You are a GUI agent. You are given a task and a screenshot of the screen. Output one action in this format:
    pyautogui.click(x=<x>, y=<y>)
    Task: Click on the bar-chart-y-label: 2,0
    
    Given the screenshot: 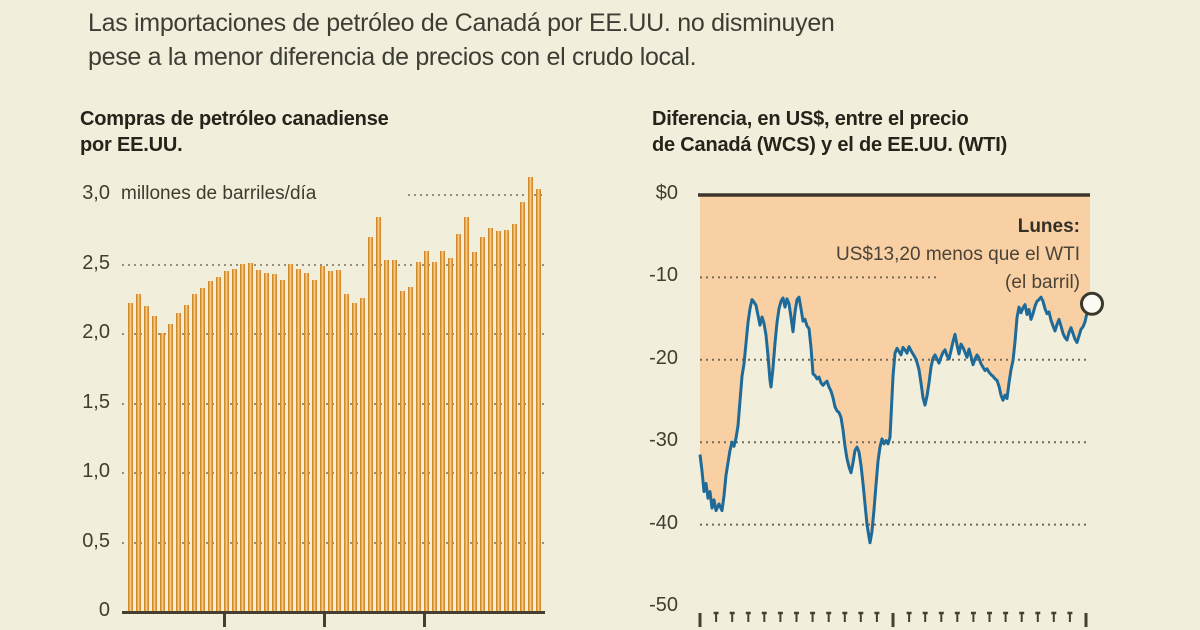 What is the action you would take?
    pyautogui.click(x=96, y=332)
    